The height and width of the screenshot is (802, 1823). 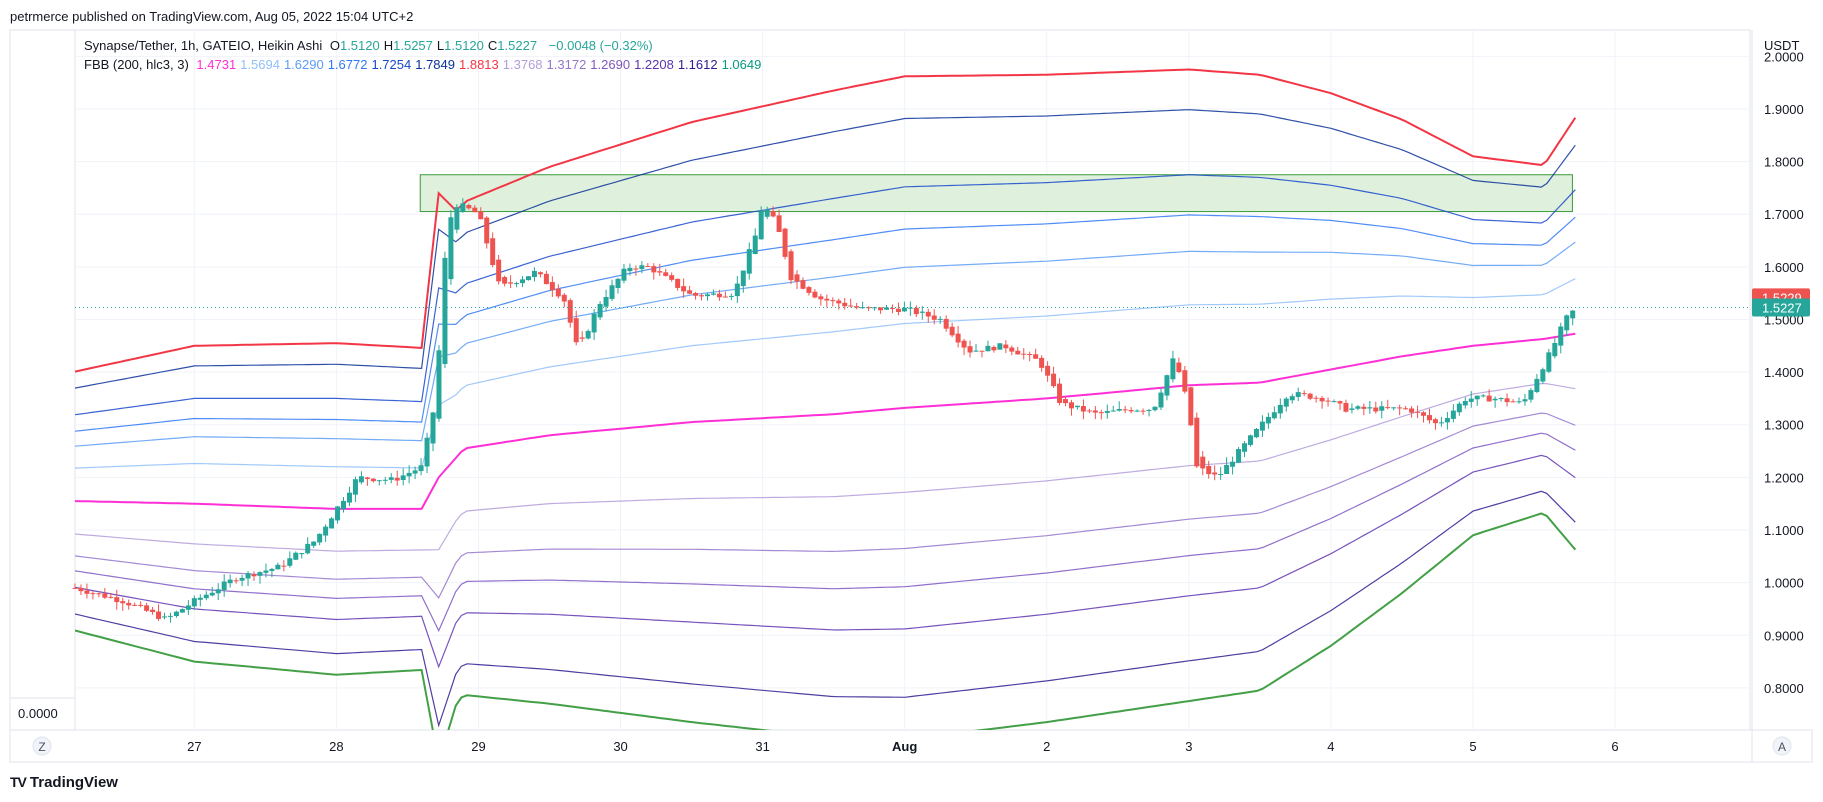 What do you see at coordinates (911, 746) in the screenshot?
I see `time-axis-frame` at bounding box center [911, 746].